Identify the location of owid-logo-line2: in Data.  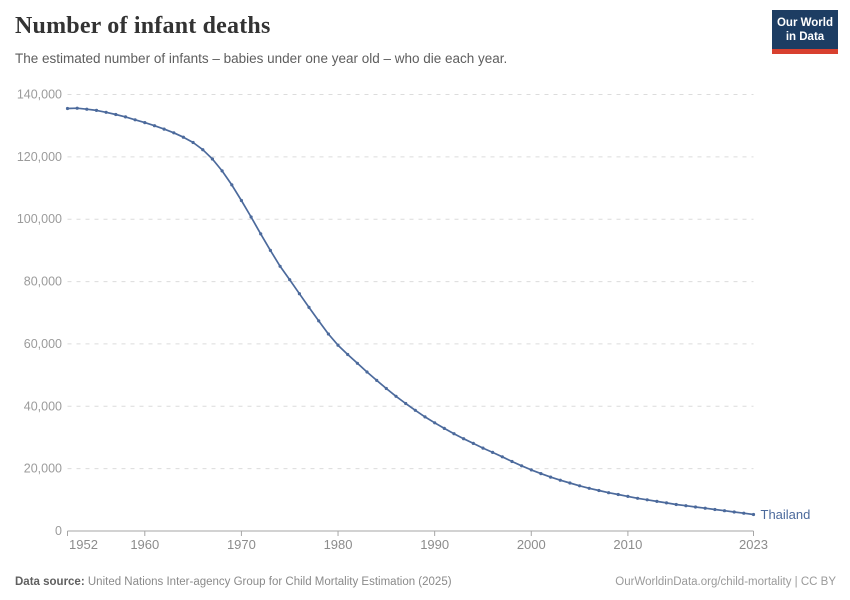
(805, 37).